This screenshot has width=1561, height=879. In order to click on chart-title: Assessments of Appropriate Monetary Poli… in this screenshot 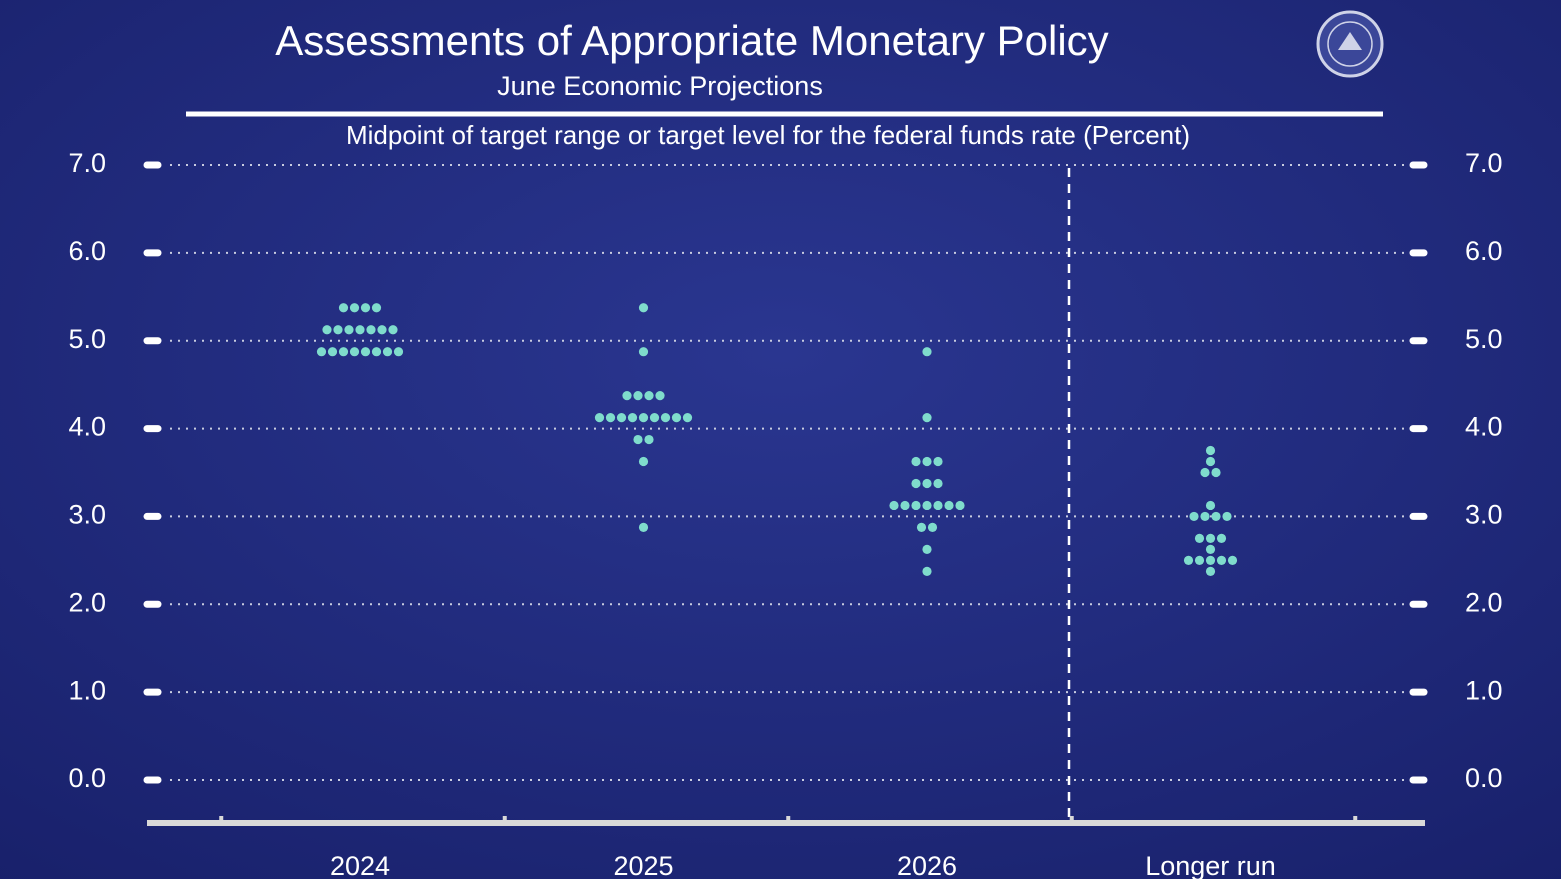, I will do `click(691, 40)`.